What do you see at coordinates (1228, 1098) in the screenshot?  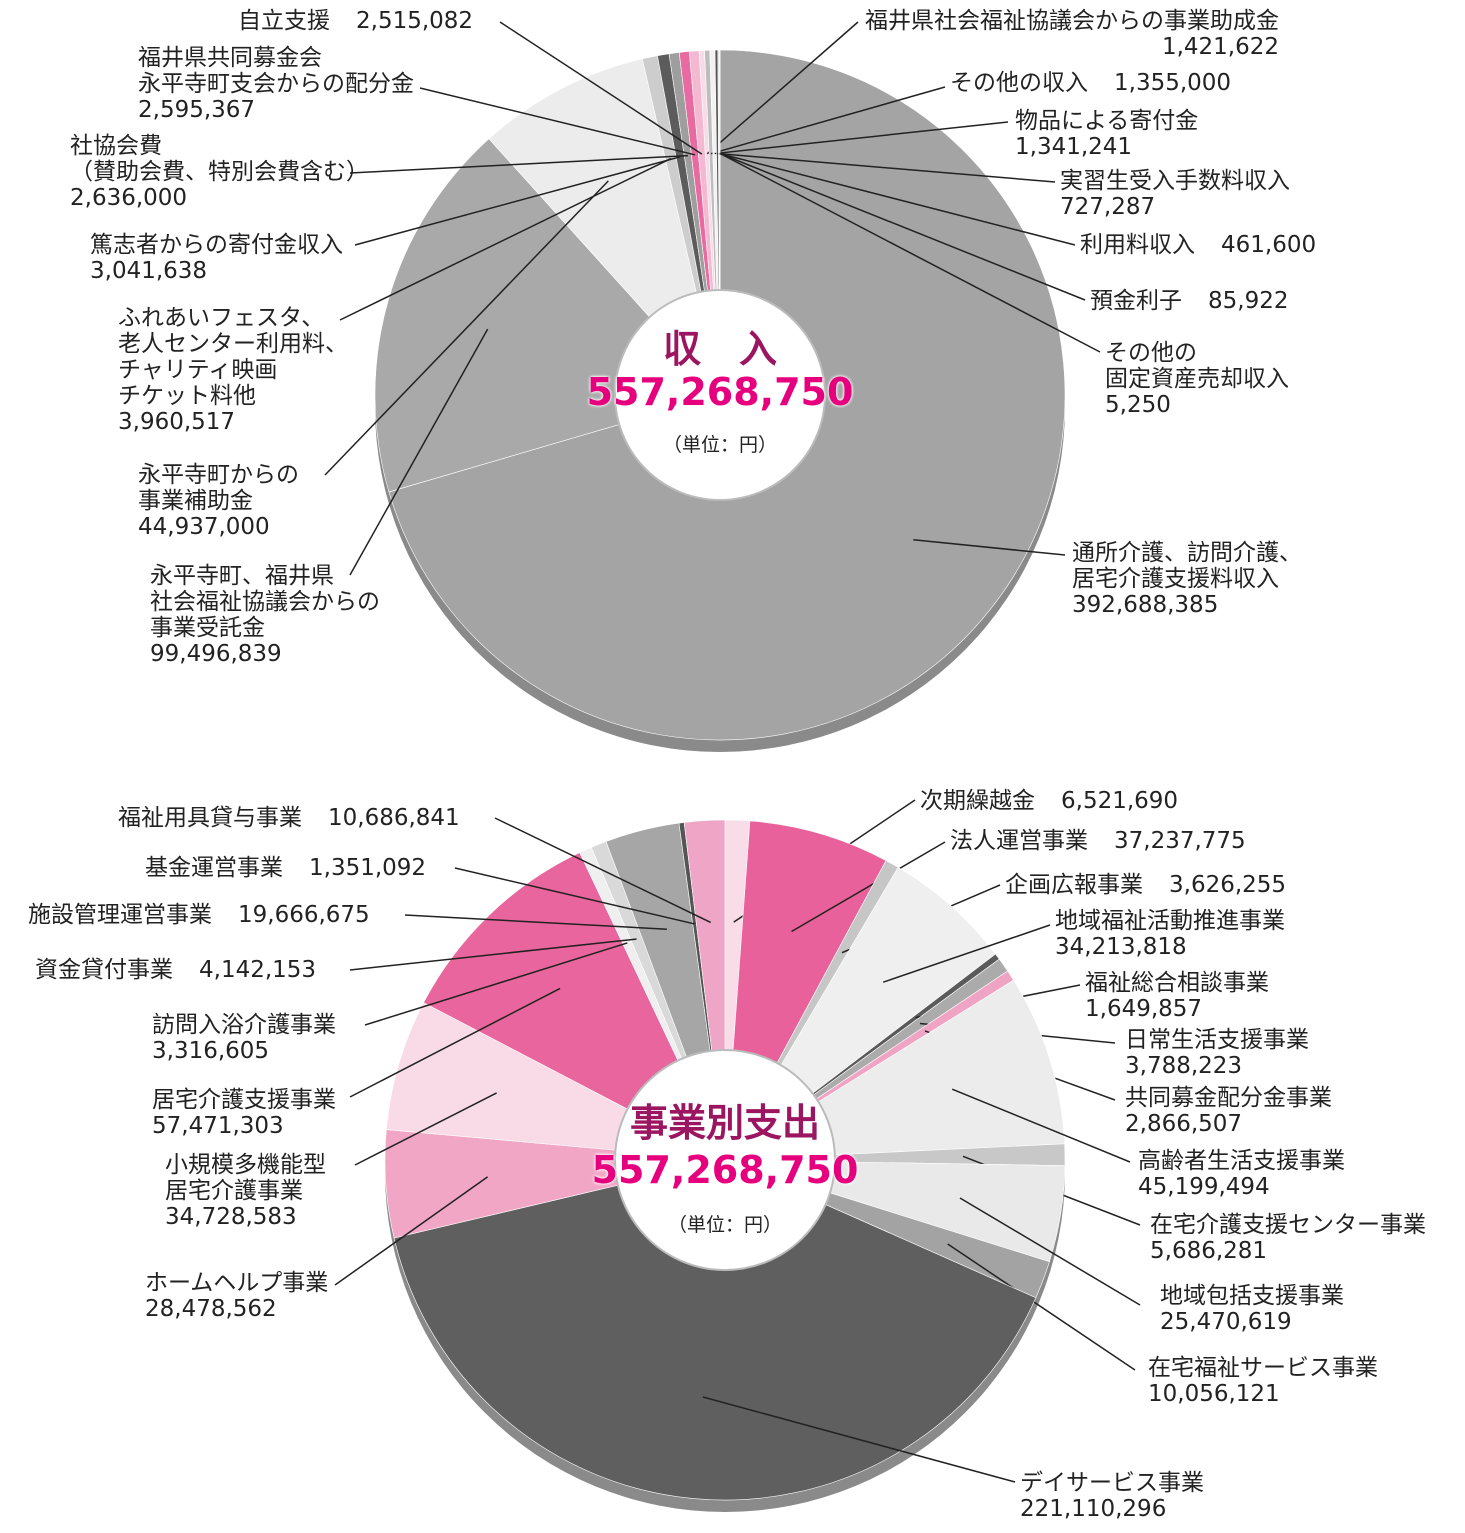 I see `label-category: 共同募金配分金事業` at bounding box center [1228, 1098].